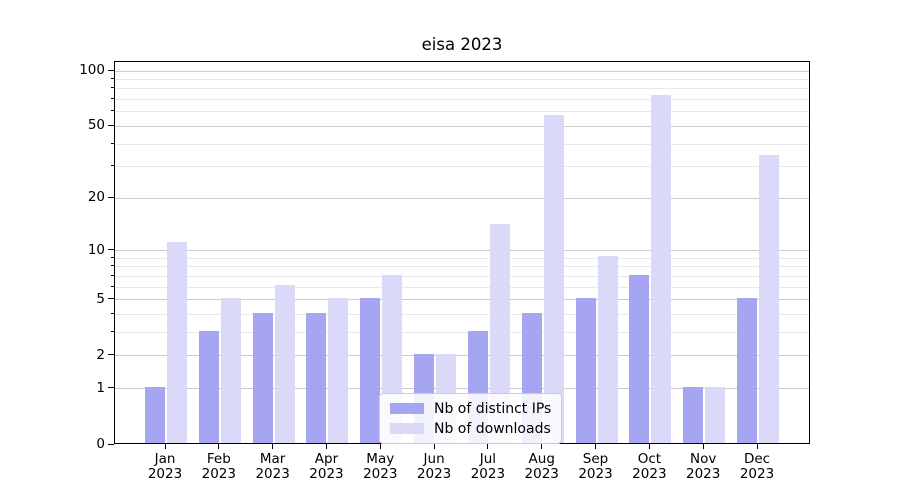 The width and height of the screenshot is (900, 500). Describe the element at coordinates (100, 387) in the screenshot. I see `y-axis-tick-label: 1` at that location.